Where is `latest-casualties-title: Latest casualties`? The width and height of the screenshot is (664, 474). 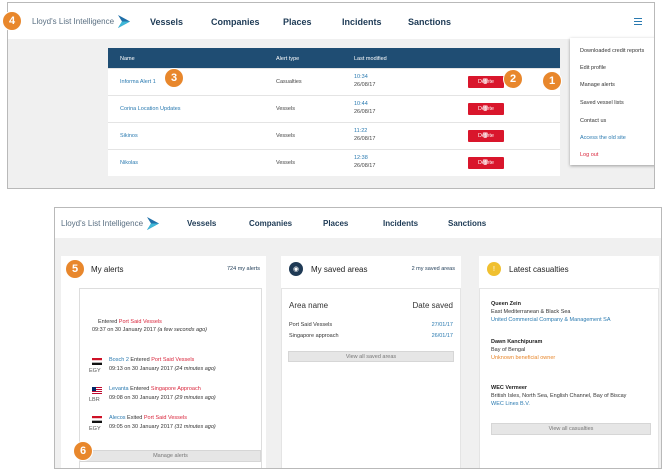 latest-casualties-title: Latest casualties is located at coordinates (539, 269).